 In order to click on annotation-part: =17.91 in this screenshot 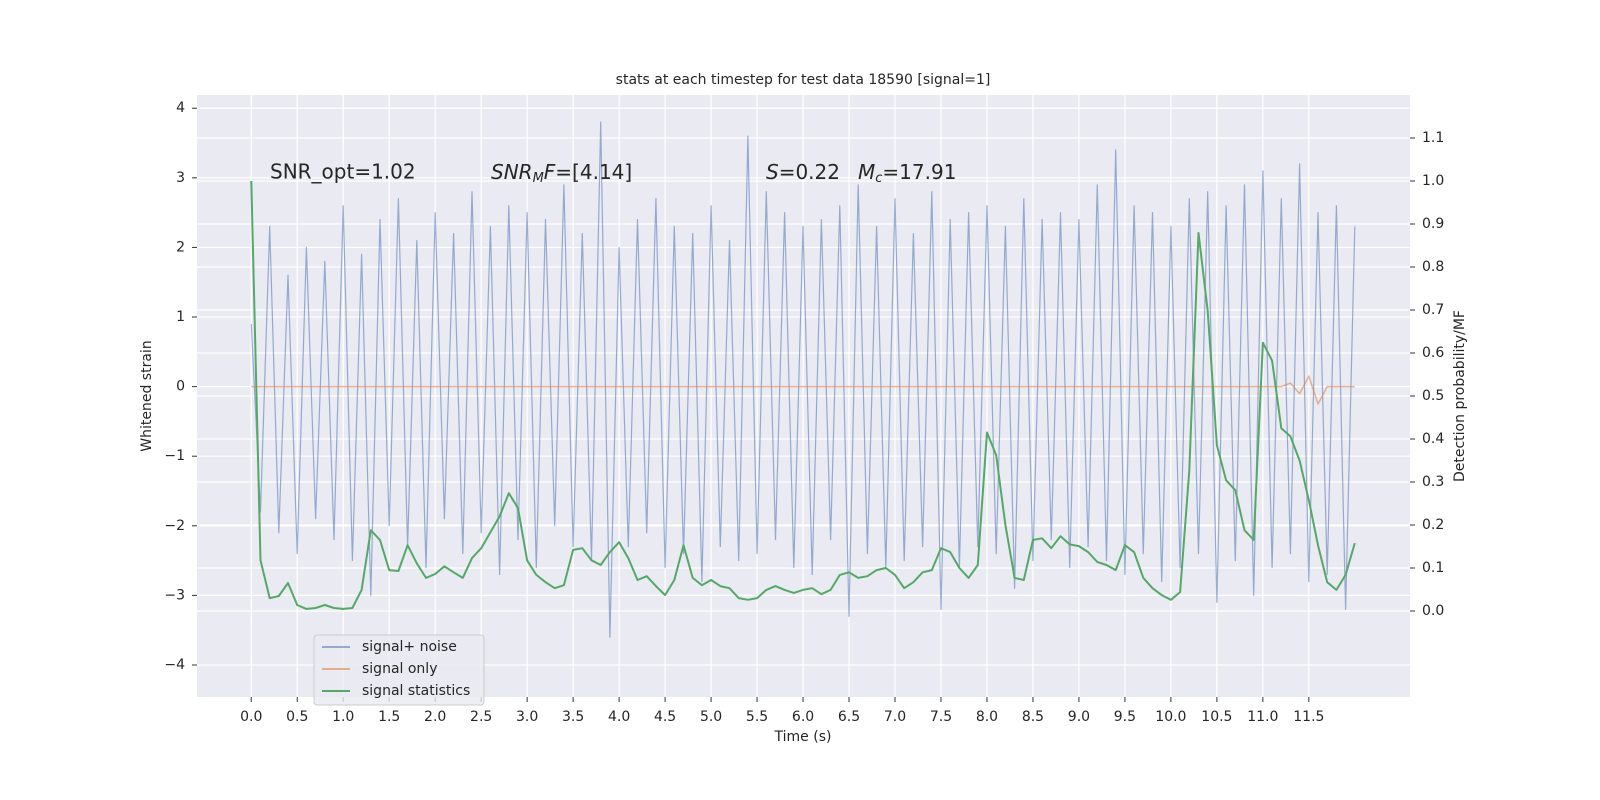, I will do `click(919, 172)`.